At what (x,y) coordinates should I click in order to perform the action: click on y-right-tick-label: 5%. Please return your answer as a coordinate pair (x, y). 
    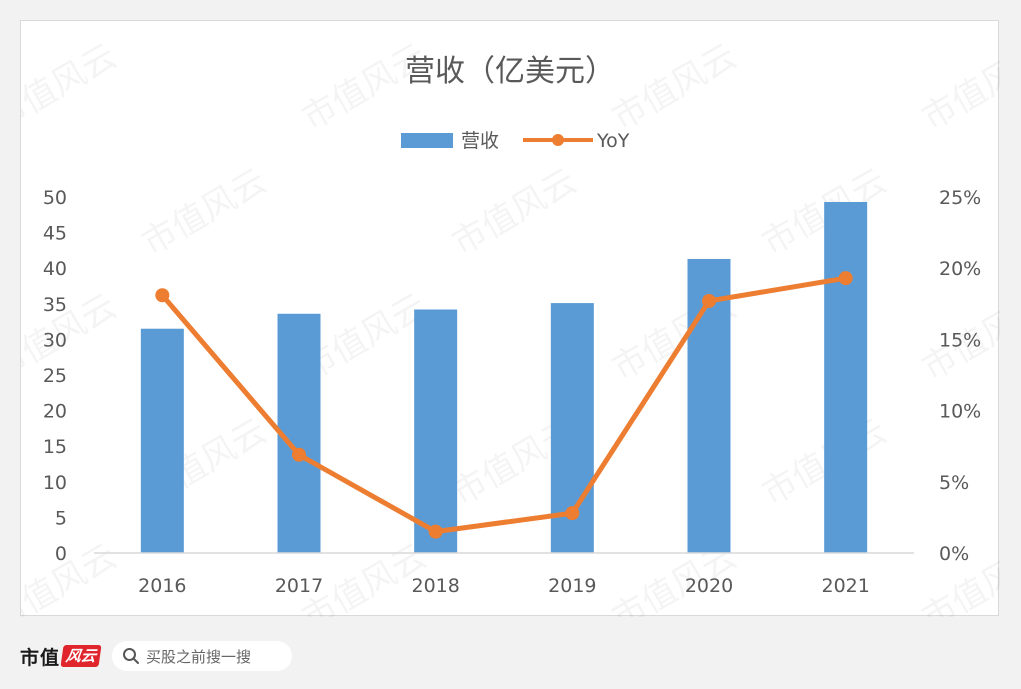
    Looking at the image, I should click on (954, 483).